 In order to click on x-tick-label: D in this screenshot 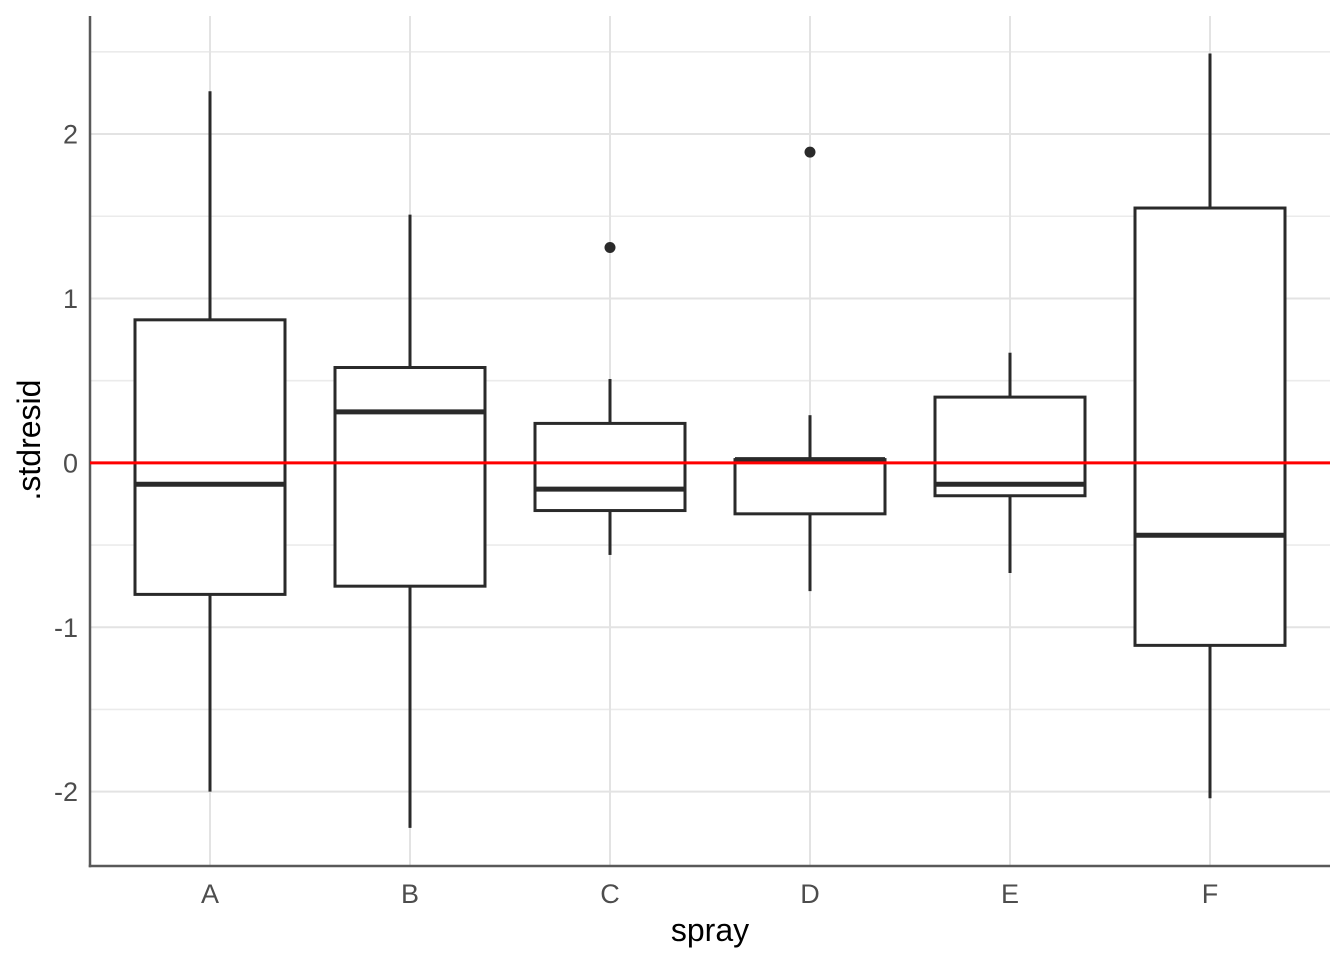, I will do `click(810, 894)`.